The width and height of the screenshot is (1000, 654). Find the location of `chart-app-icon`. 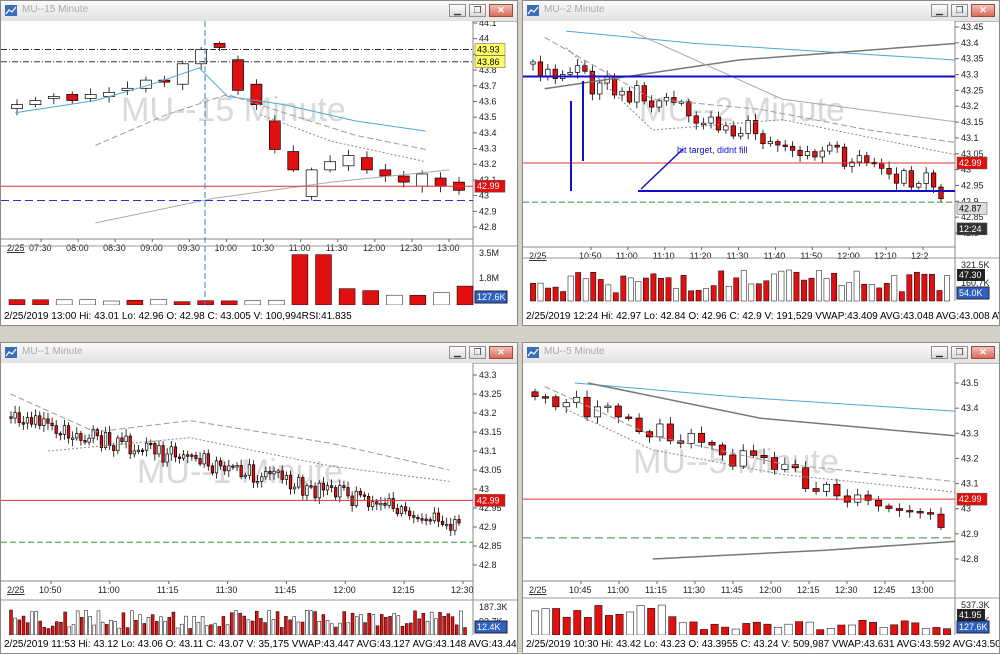

chart-app-icon is located at coordinates (11, 10).